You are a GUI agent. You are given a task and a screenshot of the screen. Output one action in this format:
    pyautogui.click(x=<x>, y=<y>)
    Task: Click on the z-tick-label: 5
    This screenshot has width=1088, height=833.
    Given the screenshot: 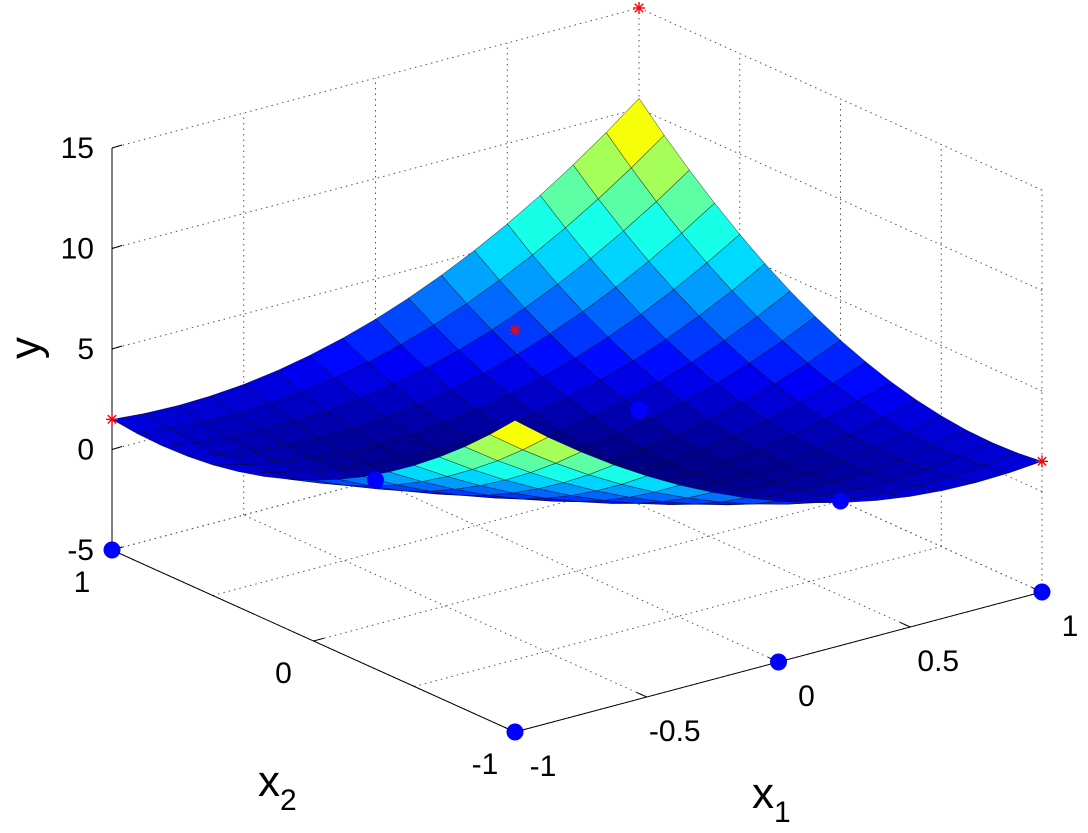 What is the action you would take?
    pyautogui.click(x=85, y=349)
    